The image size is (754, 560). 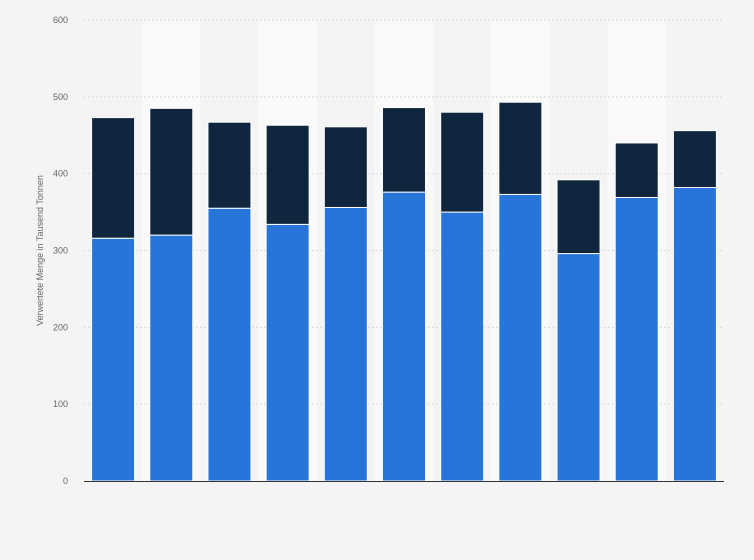 What do you see at coordinates (60, 97) in the screenshot?
I see `y-tick-label: 500` at bounding box center [60, 97].